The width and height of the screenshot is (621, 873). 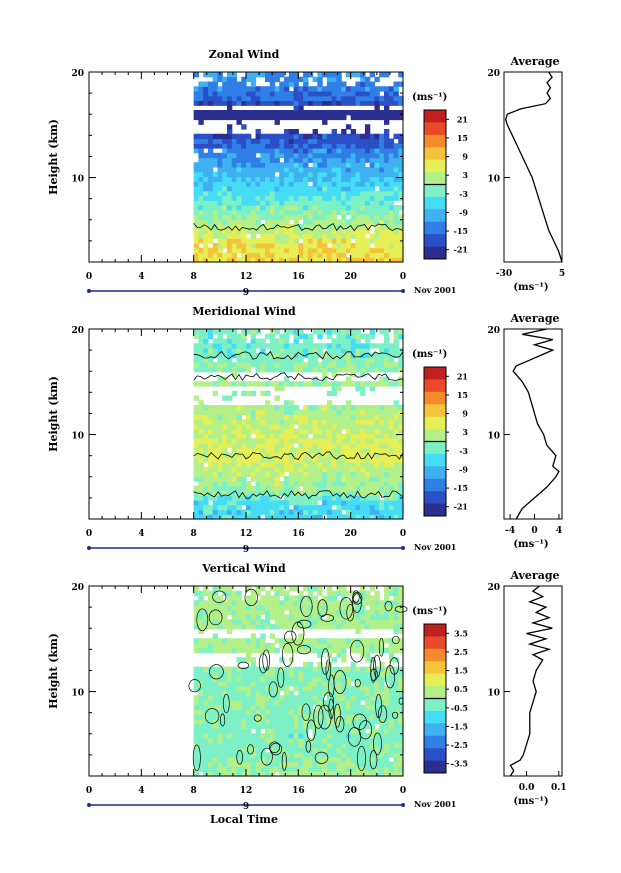 I want to click on x-tick-label: 20, so click(x=350, y=534).